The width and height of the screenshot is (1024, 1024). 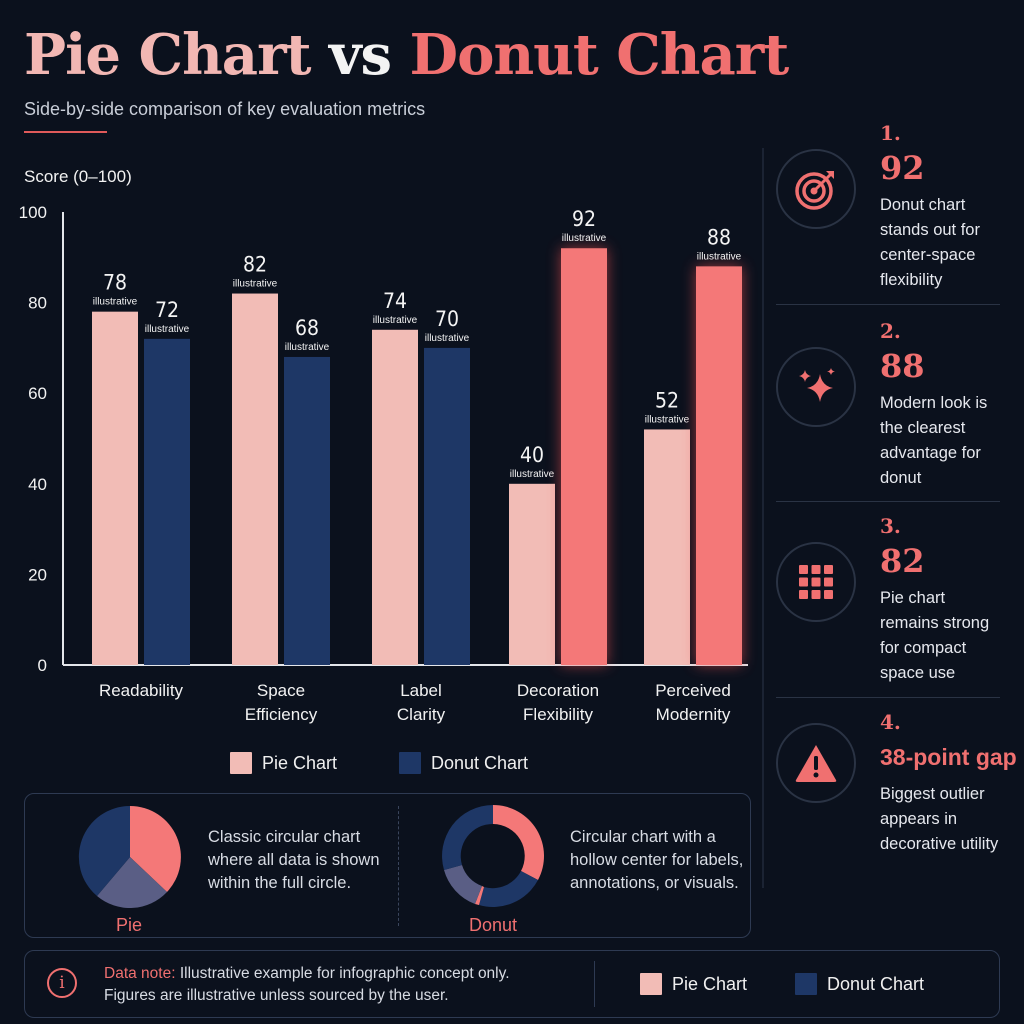 I want to click on legend-donut: Donut Chart, so click(x=463, y=763).